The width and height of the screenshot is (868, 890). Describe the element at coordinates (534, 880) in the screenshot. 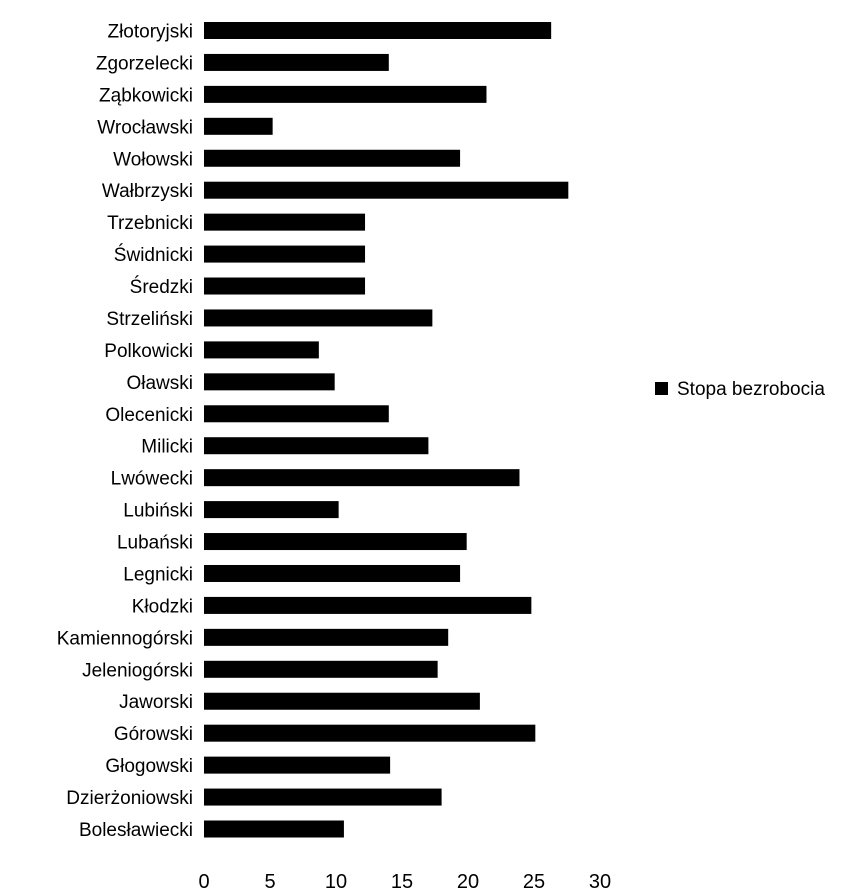

I see `x-tick-label: 25` at that location.